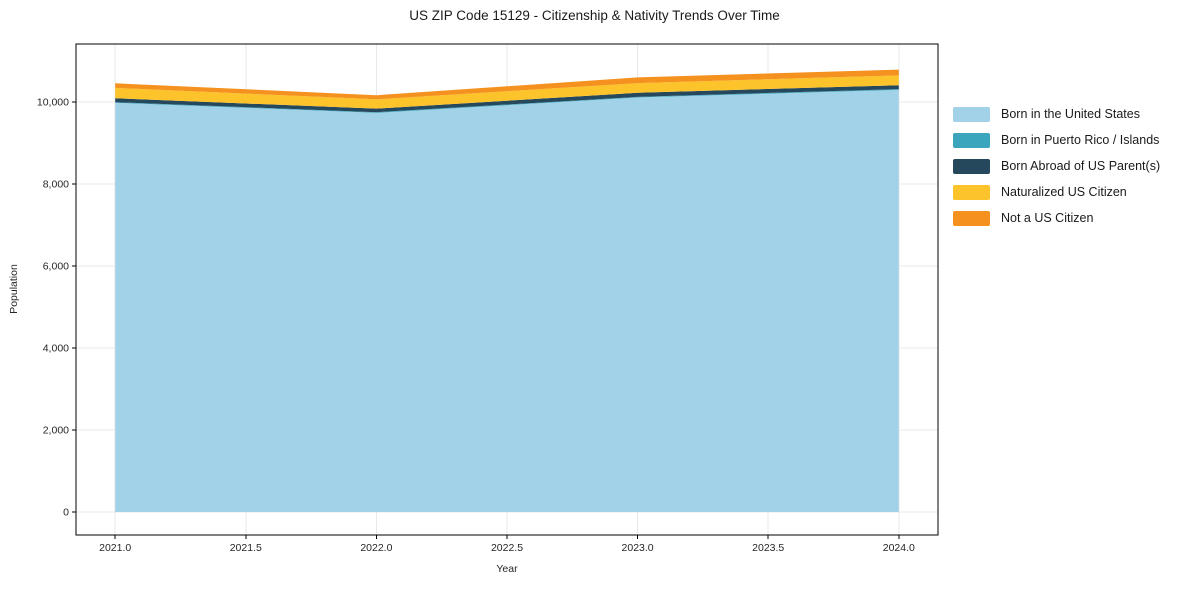 Image resolution: width=1189 pixels, height=590 pixels. What do you see at coordinates (1081, 166) in the screenshot?
I see `legend-label: Born Abroad of US Parent(s)` at bounding box center [1081, 166].